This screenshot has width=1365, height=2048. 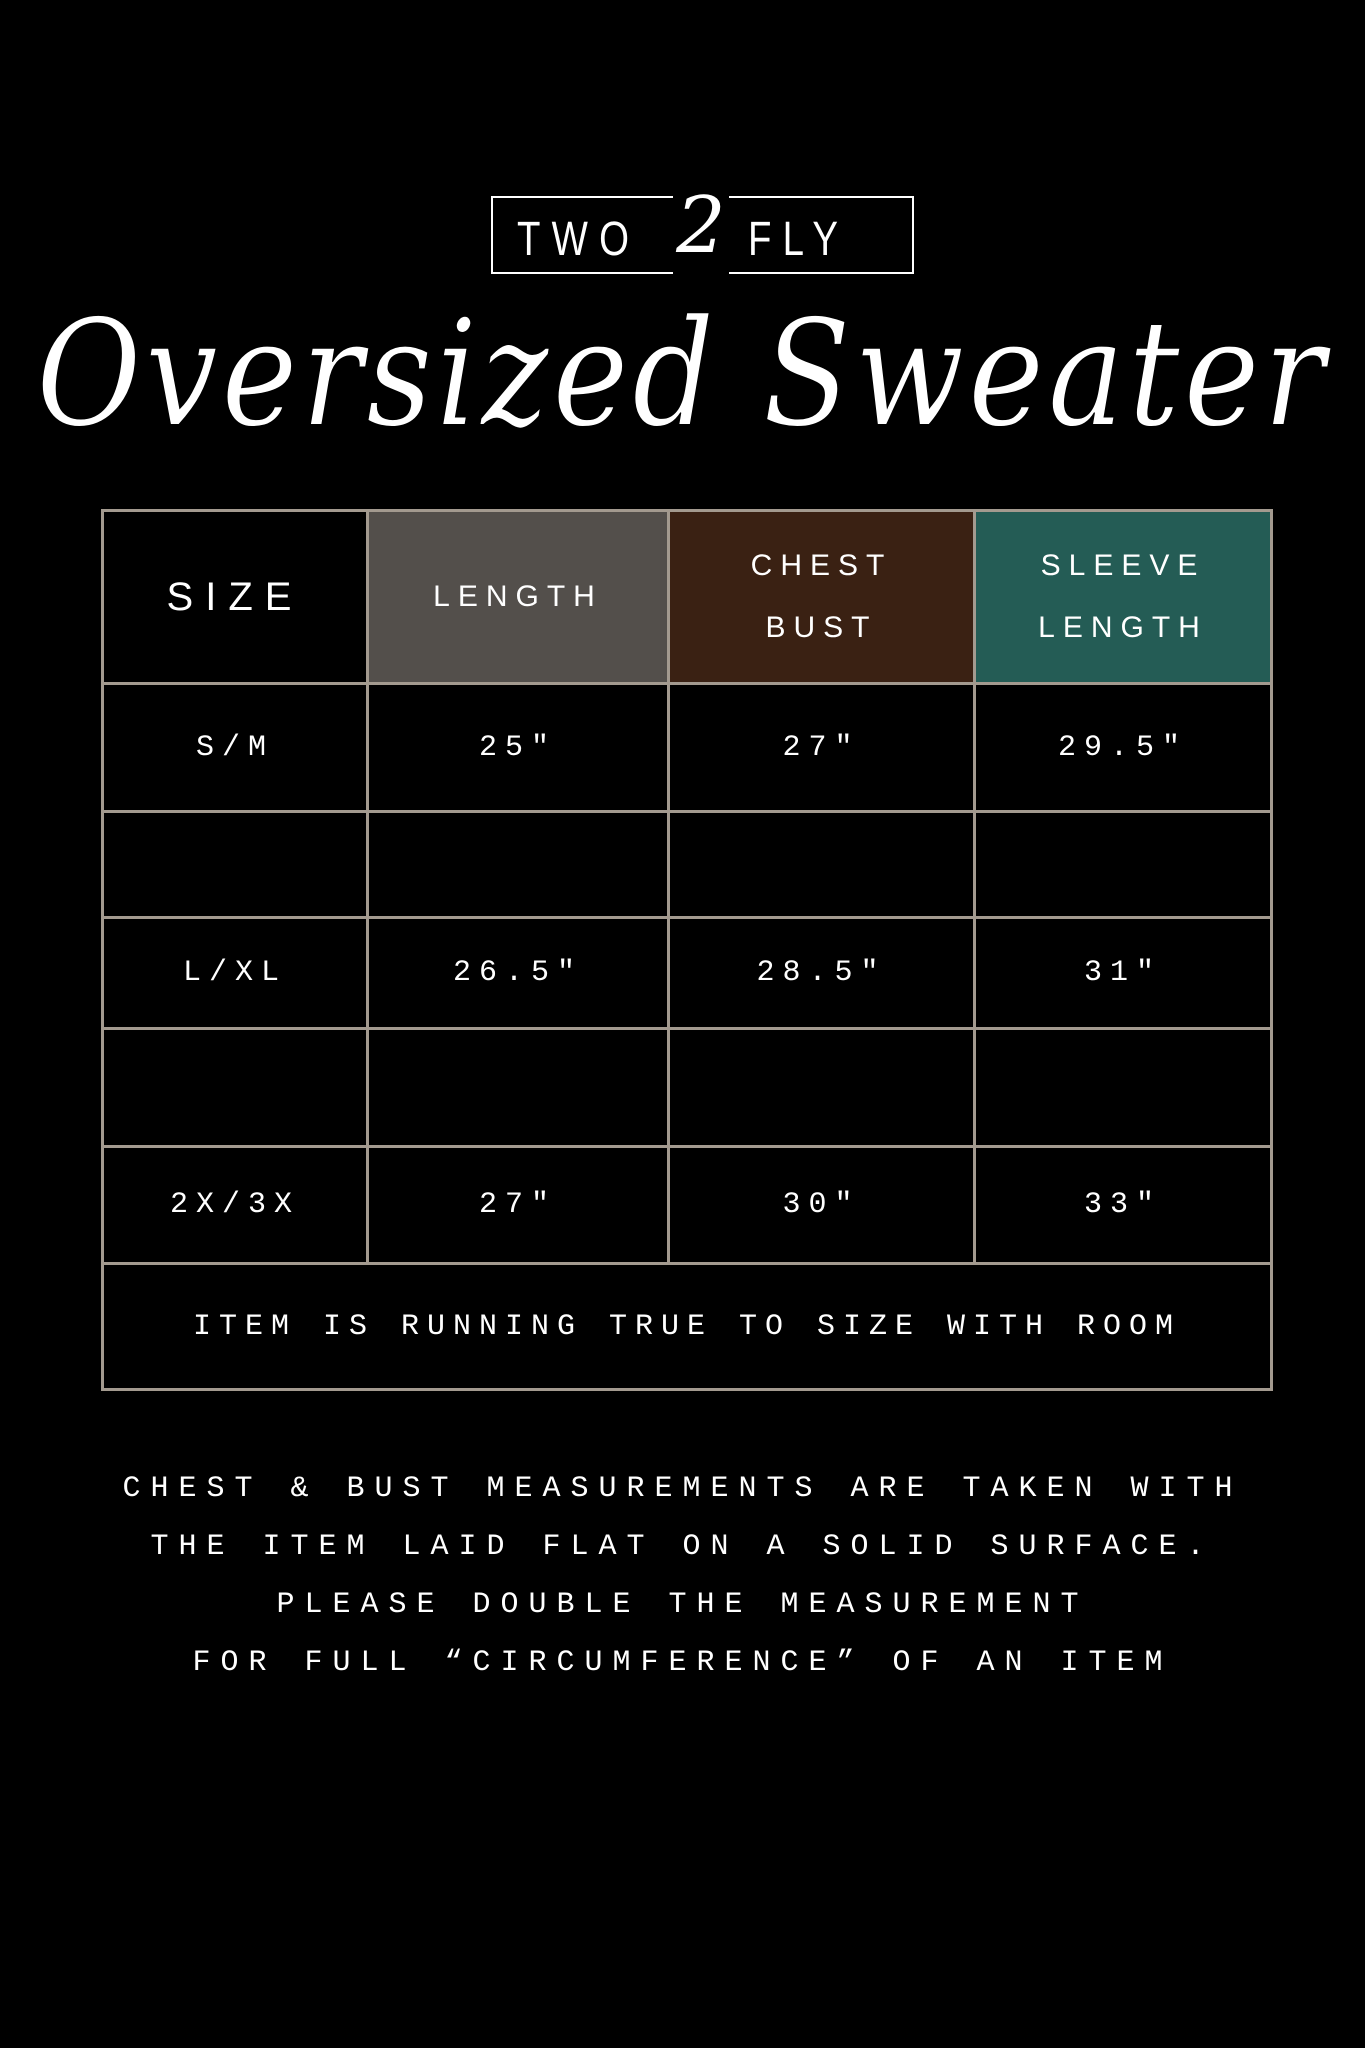 I want to click on table-row: S/M 25" 27" 29.5", so click(x=687, y=747).